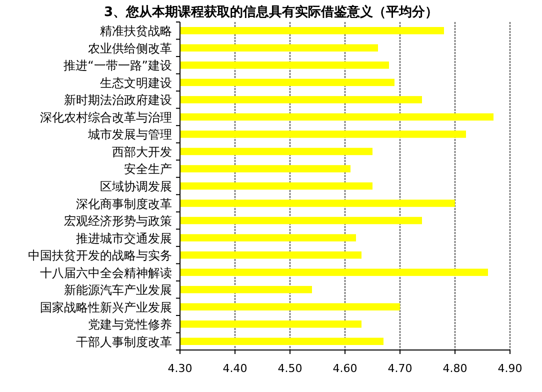 This screenshot has height=392, width=542. What do you see at coordinates (136, 31) in the screenshot?
I see `y-tick-label: 精准扶贫战略` at bounding box center [136, 31].